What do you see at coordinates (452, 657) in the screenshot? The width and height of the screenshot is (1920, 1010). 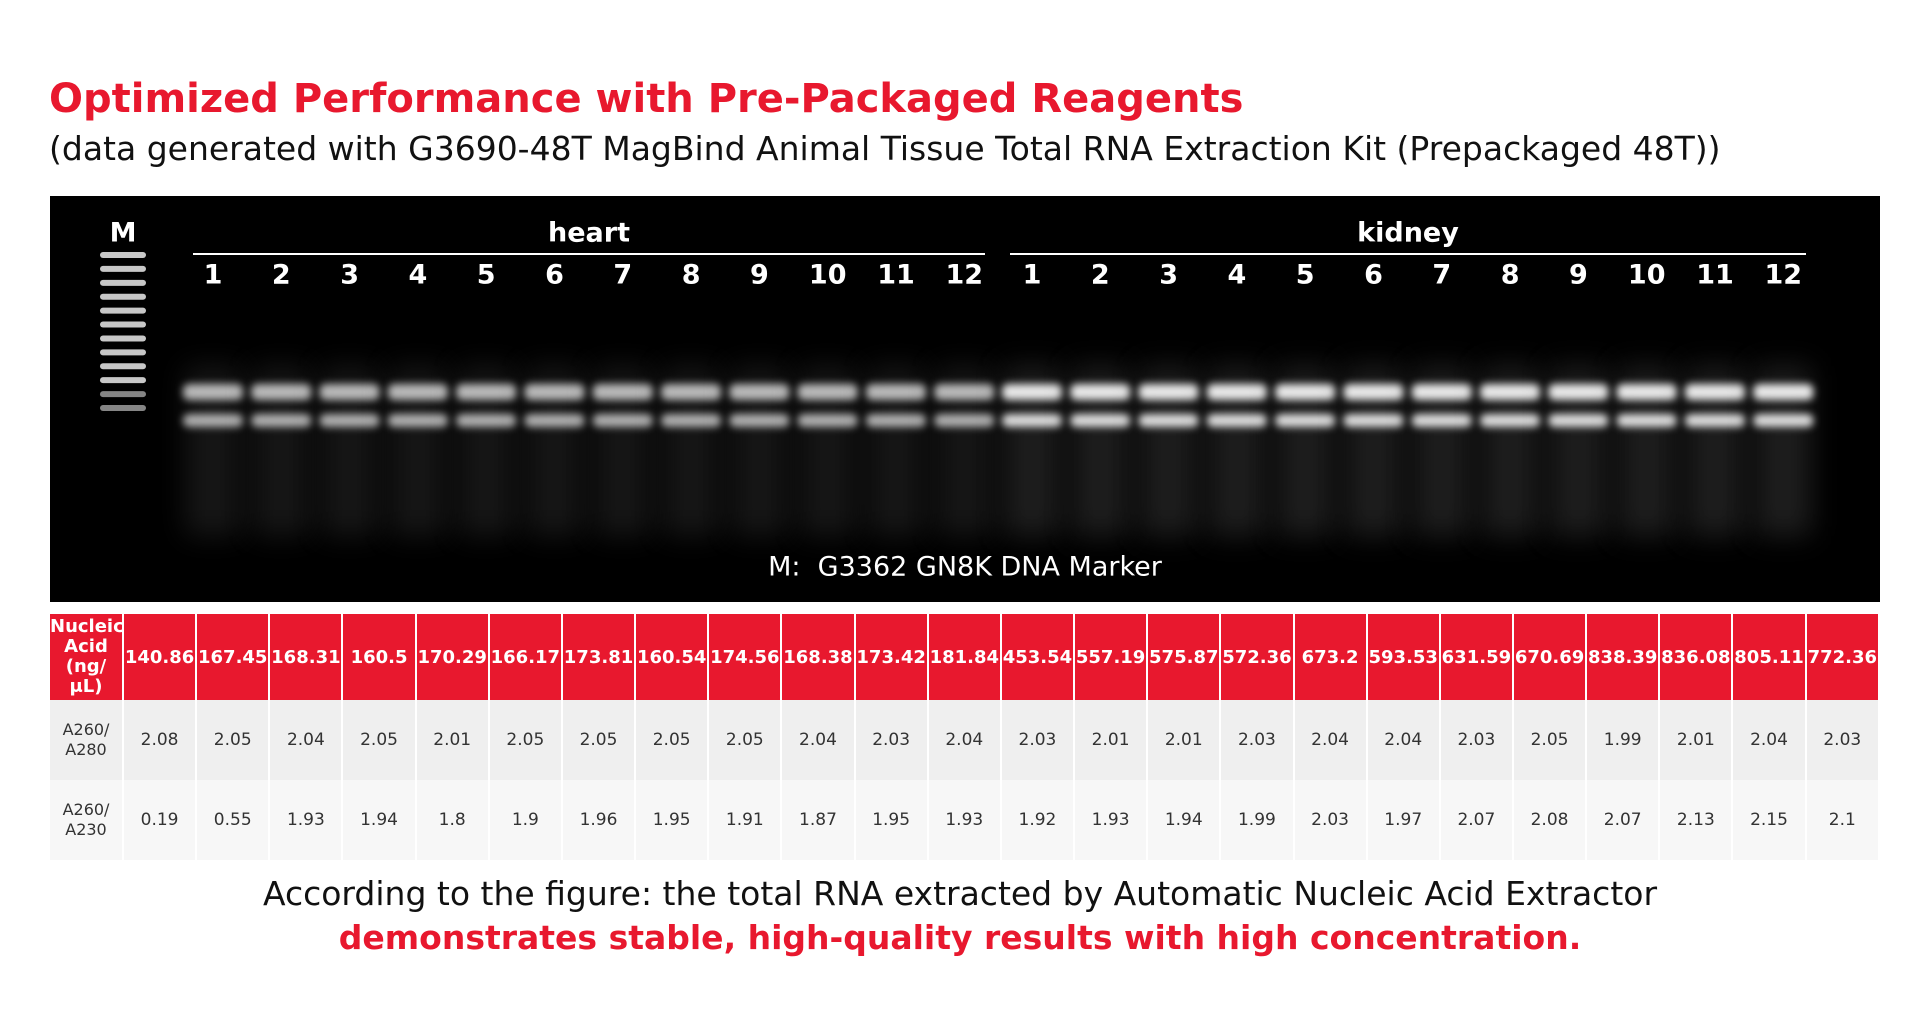 I see `table-cell: 170.29` at bounding box center [452, 657].